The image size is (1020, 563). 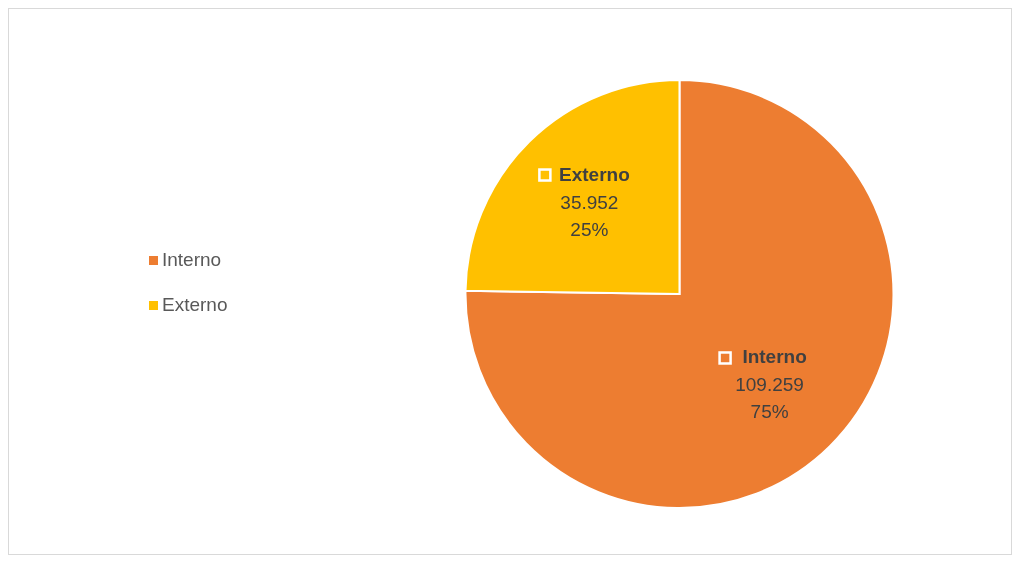 What do you see at coordinates (195, 304) in the screenshot?
I see `legend-label: Externo` at bounding box center [195, 304].